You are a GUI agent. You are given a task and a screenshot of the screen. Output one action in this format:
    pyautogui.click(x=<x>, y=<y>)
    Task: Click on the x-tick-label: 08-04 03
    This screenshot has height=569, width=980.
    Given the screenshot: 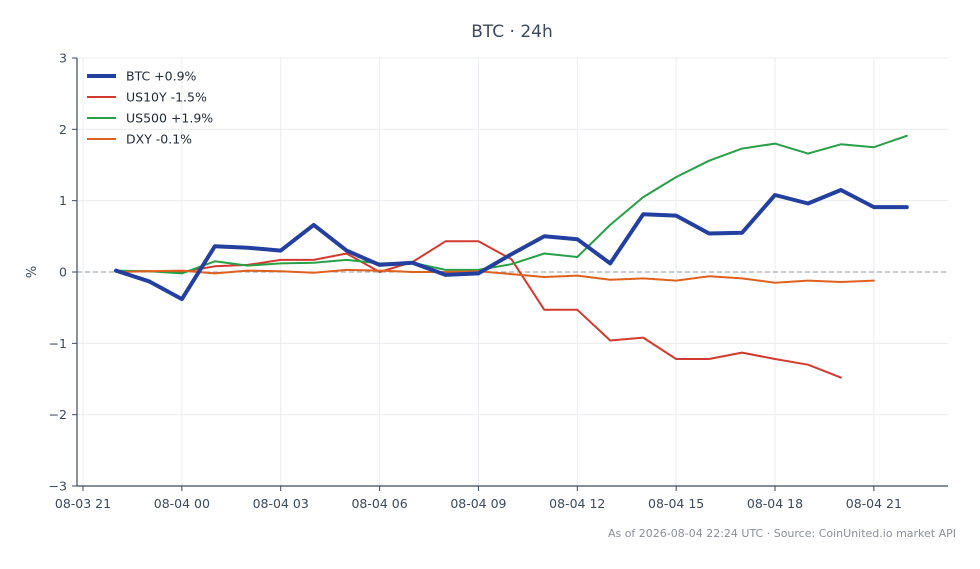 What is the action you would take?
    pyautogui.click(x=281, y=503)
    